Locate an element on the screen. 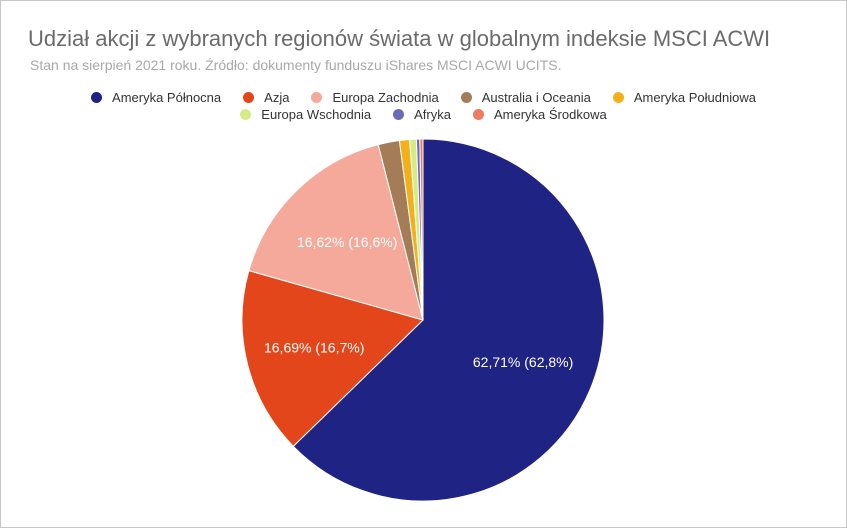 Image resolution: width=847 pixels, height=528 pixels. legend-item-europa-wschodnia: Europa Wschodnia is located at coordinates (305, 114).